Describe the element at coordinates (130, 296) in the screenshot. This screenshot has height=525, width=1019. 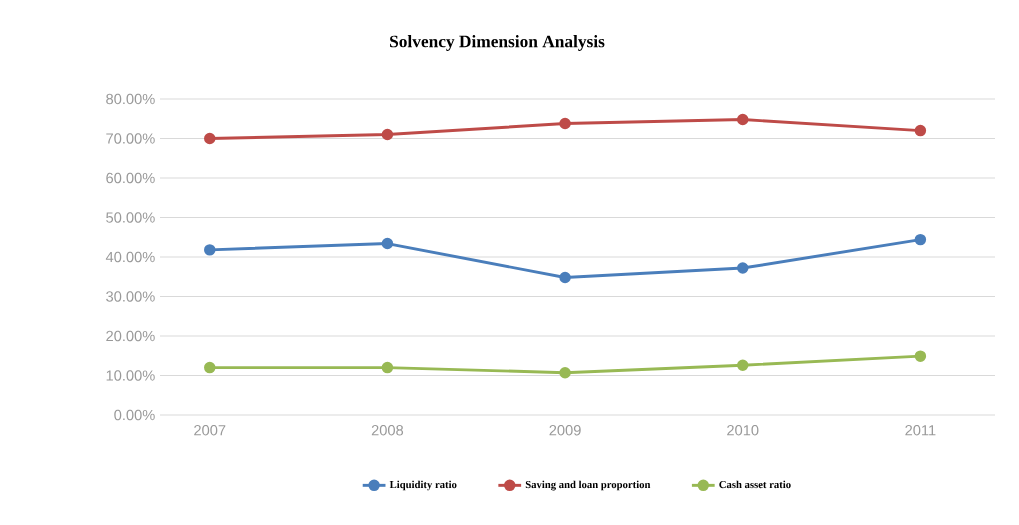
I see `y-tick-label: 30.00%` at that location.